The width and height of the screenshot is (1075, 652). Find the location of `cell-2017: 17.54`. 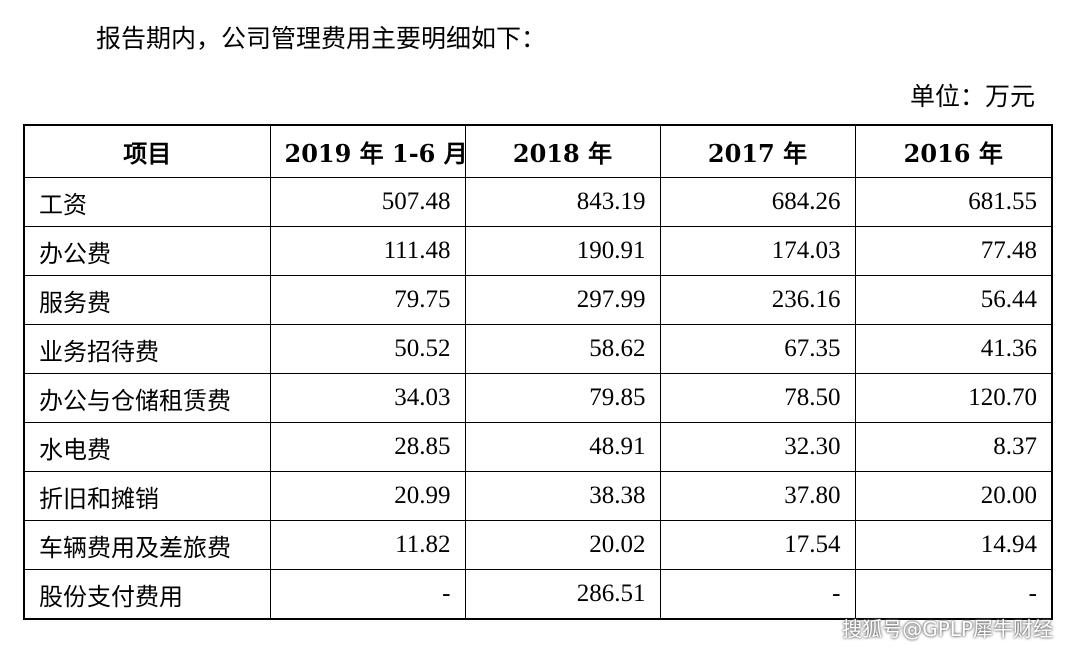

cell-2017: 17.54 is located at coordinates (757, 545).